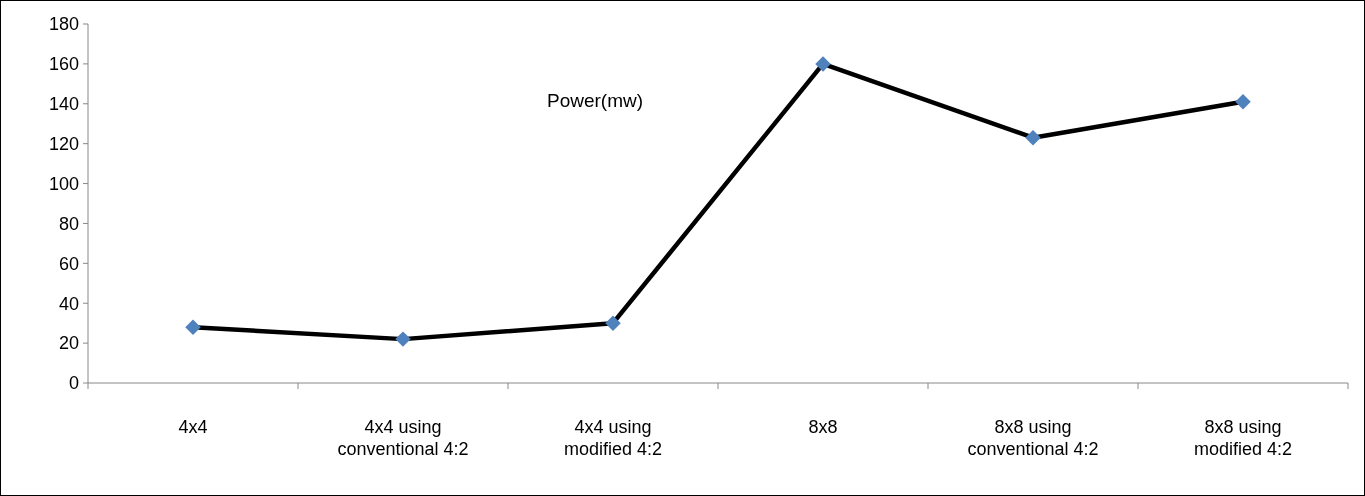 The width and height of the screenshot is (1365, 496). I want to click on y-tick-label: 120, so click(63, 143).